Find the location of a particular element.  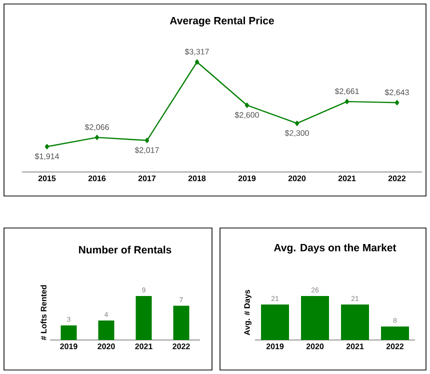

y-axis-title: Avg. # Days is located at coordinates (248, 313).